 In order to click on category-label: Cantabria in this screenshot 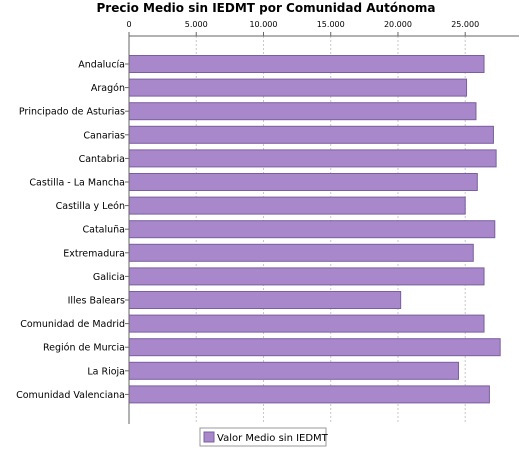, I will do `click(102, 159)`.